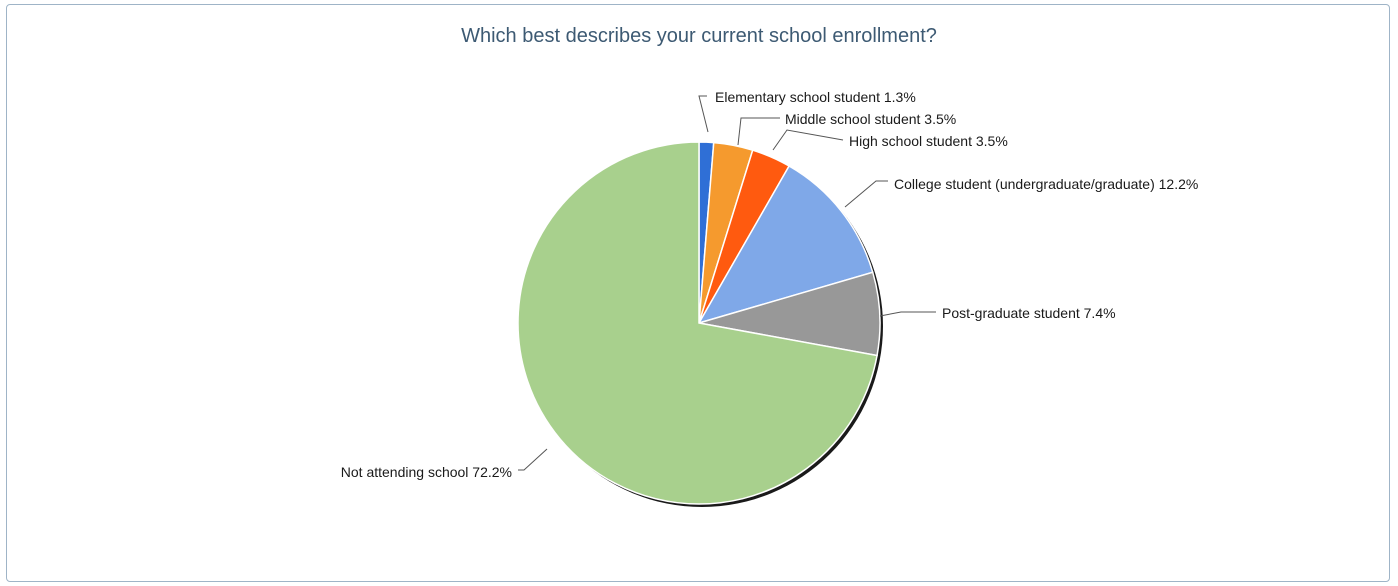 This screenshot has width=1398, height=586. What do you see at coordinates (815, 97) in the screenshot?
I see `slice-label-1: Elementary school student 1.3%` at bounding box center [815, 97].